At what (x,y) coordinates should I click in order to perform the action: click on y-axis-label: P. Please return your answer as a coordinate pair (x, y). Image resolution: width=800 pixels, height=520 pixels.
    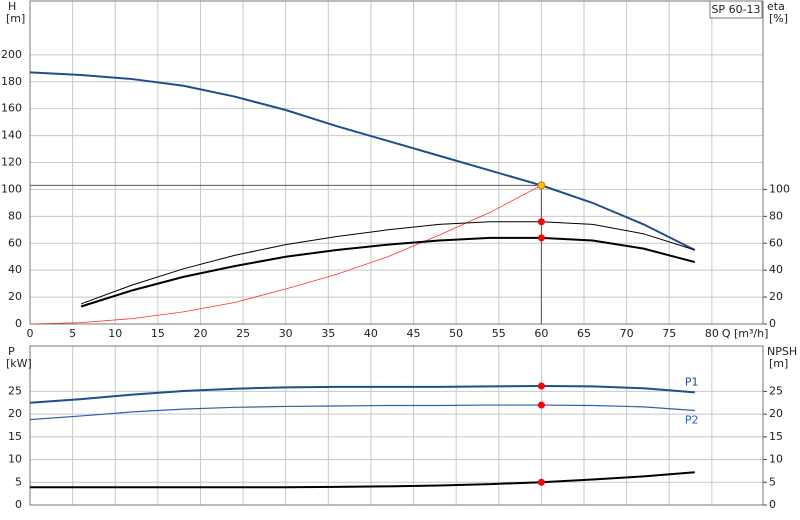
    Looking at the image, I should click on (11, 351).